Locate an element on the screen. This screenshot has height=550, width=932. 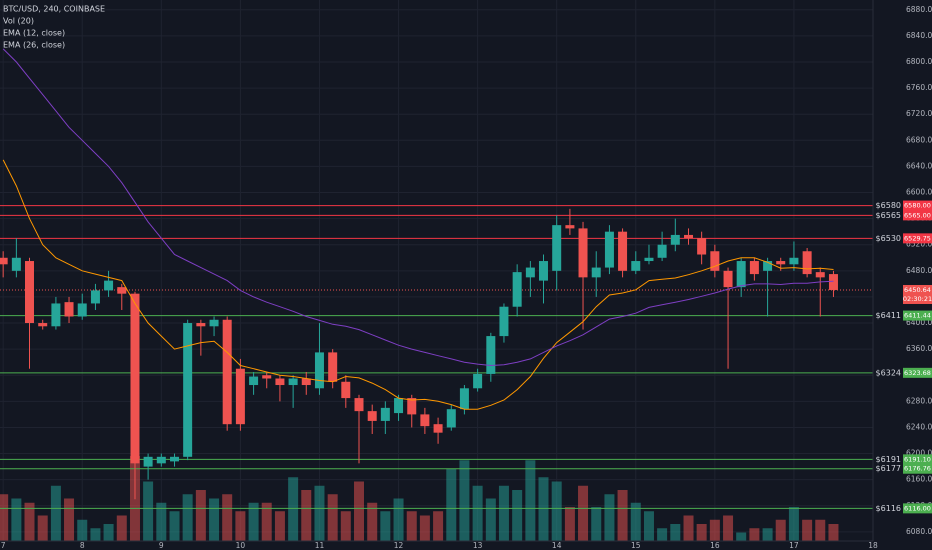
x-tick-label: 15 is located at coordinates (636, 545).